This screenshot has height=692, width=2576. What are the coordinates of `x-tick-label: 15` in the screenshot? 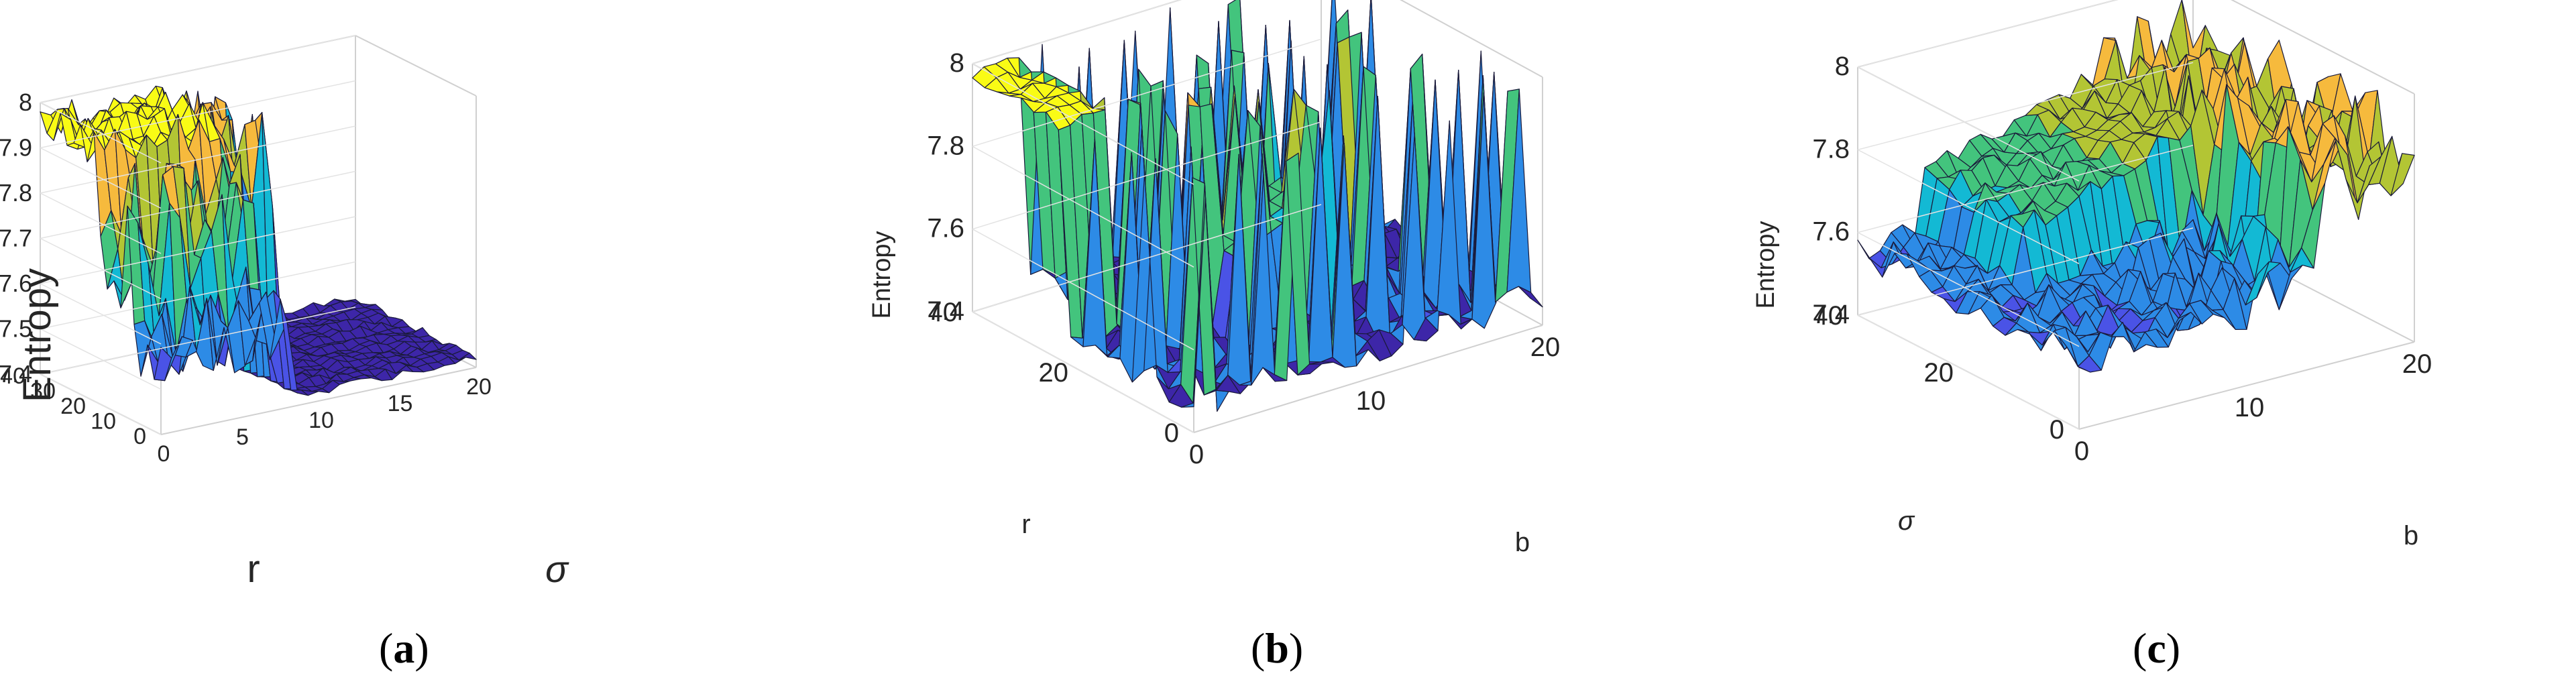 It's located at (400, 403).